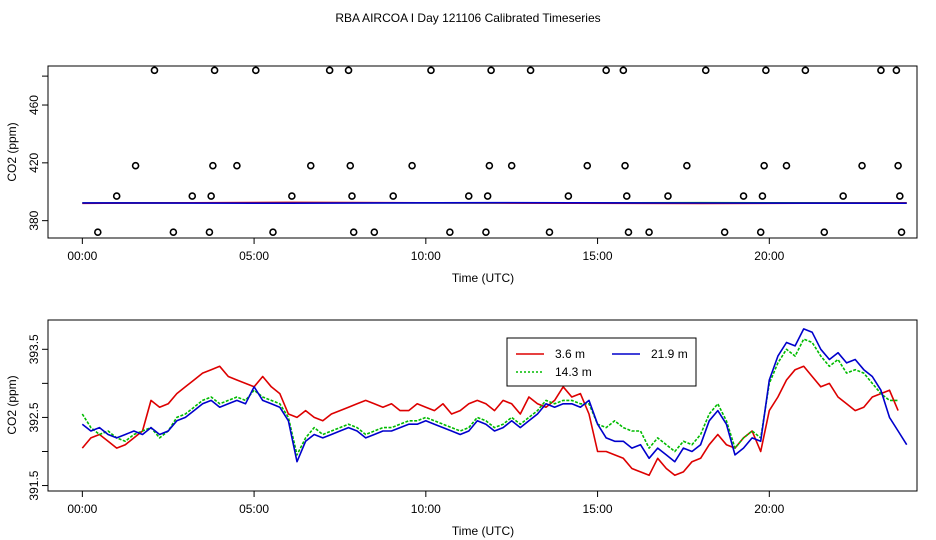  I want to click on legend: 3.6 m 14.3 m 21.9 m, so click(601, 362).